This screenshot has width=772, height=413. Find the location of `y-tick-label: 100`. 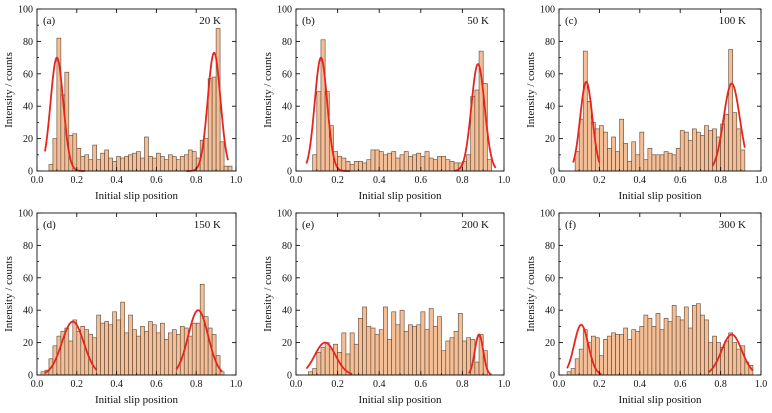

y-tick-label: 100 is located at coordinates (284, 10).